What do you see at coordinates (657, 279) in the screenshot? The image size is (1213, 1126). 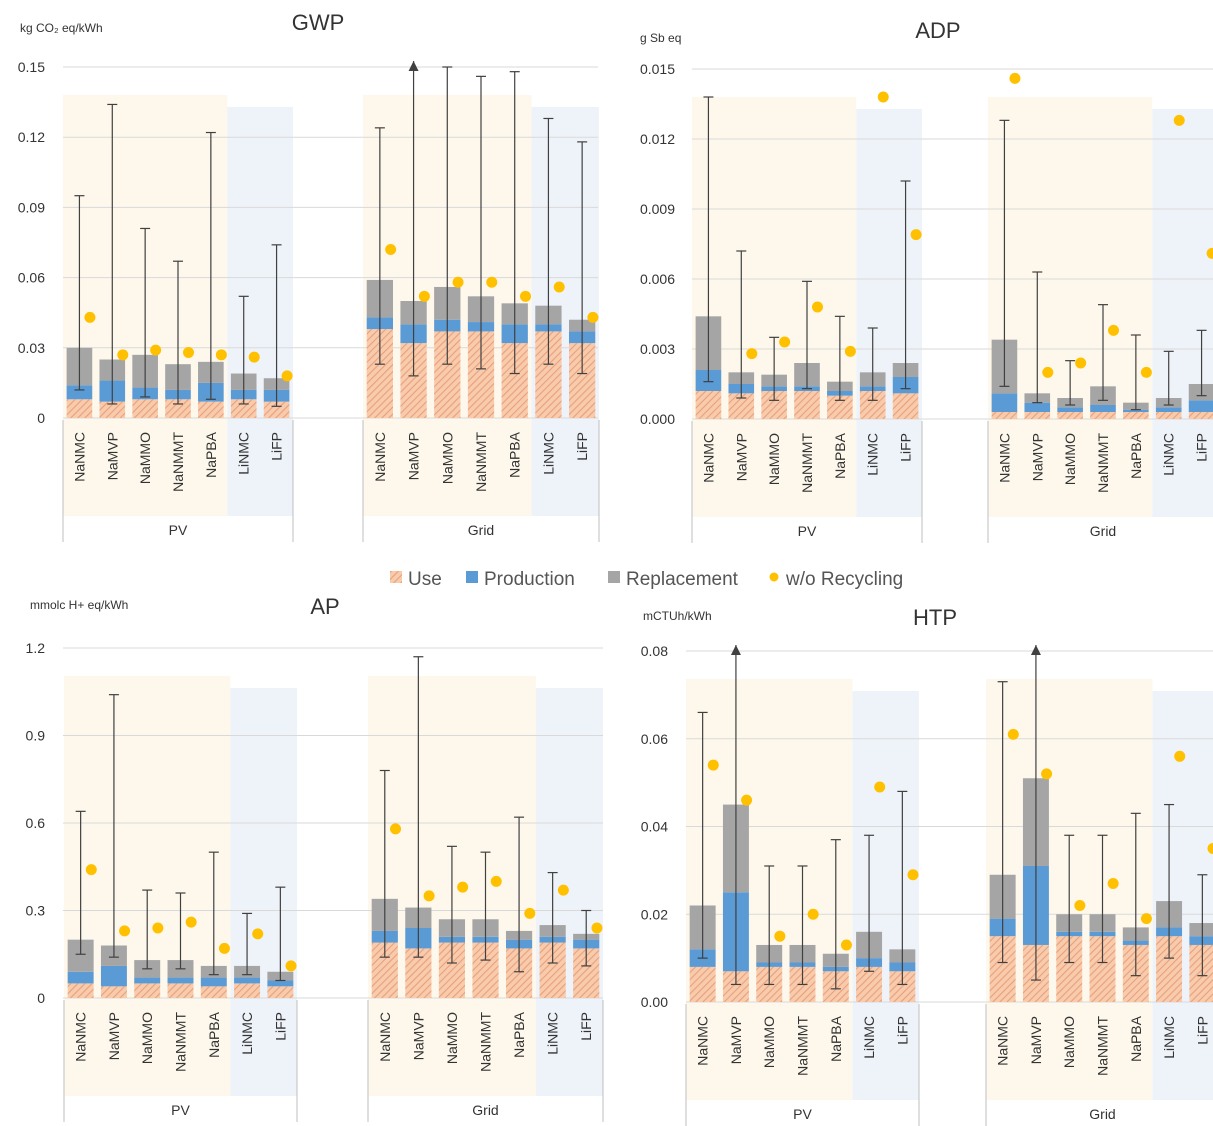 I see `y-tick-label: 0.006` at bounding box center [657, 279].